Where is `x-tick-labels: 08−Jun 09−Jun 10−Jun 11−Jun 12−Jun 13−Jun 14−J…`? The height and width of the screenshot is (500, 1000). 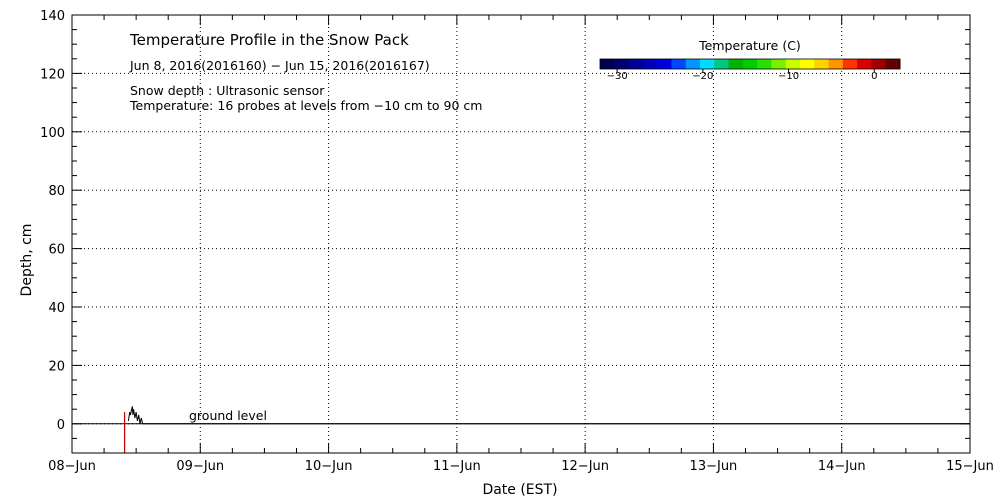
x-tick-labels: 08−Jun 09−Jun 10−Jun 11−Jun 12−Jun 13−Jun 14−J… is located at coordinates (521, 466).